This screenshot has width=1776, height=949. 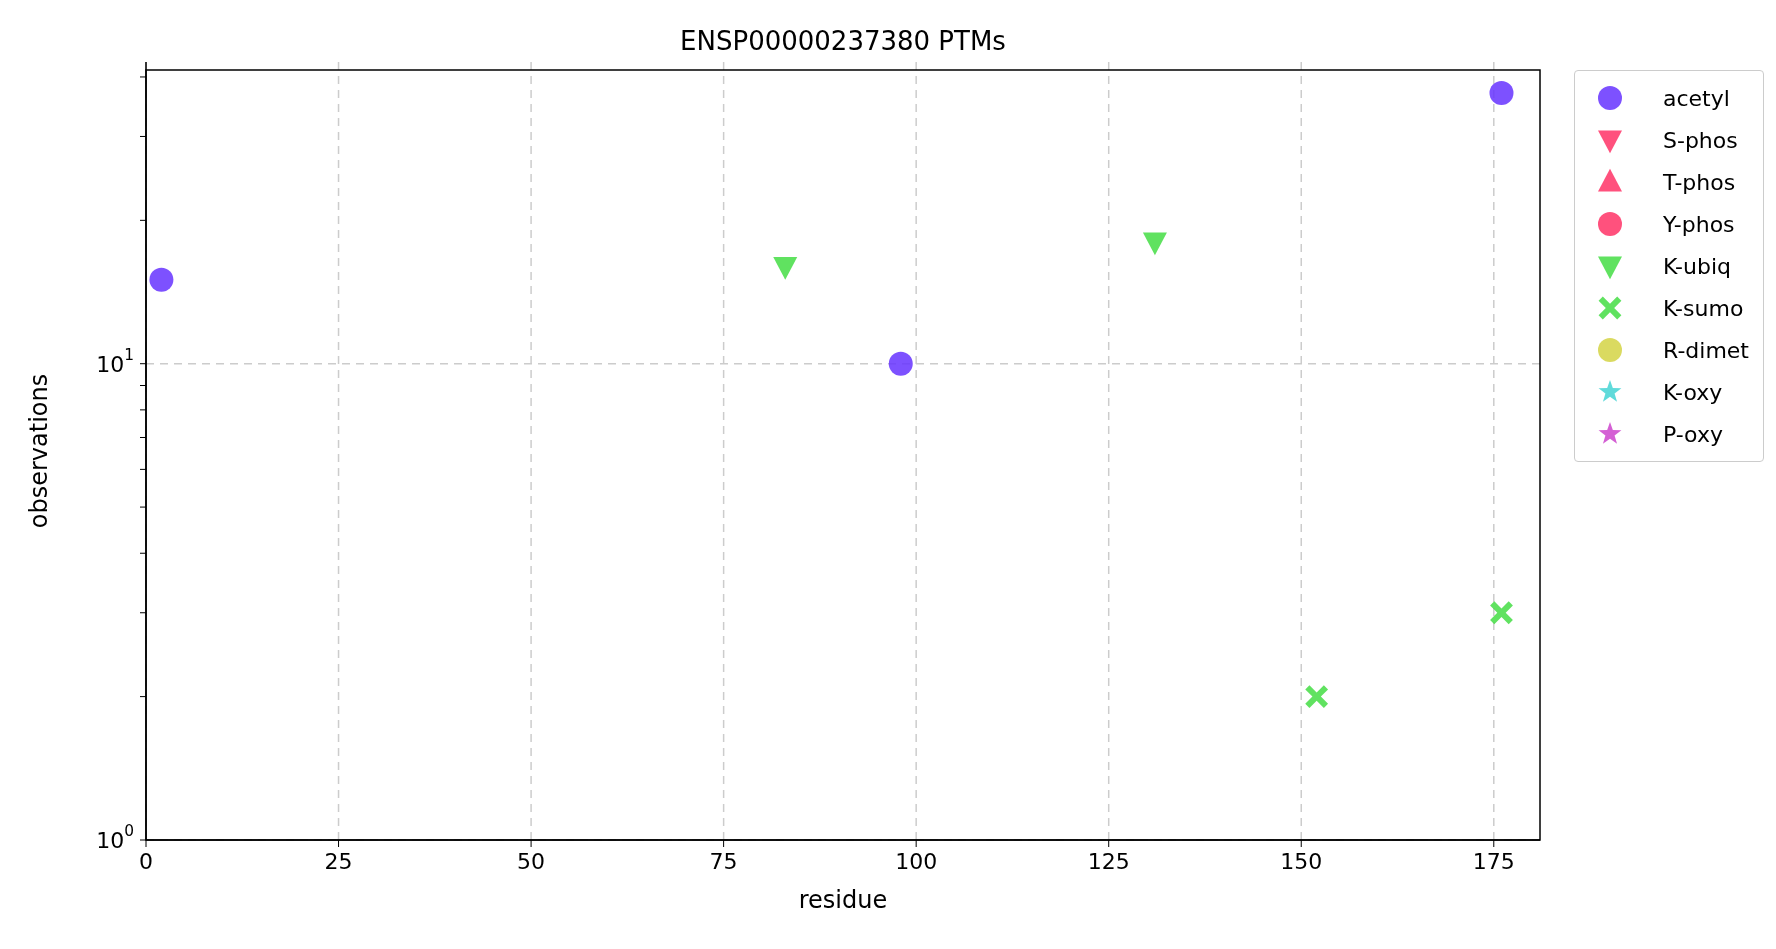 What do you see at coordinates (1493, 861) in the screenshot?
I see `x-tick-label: 175` at bounding box center [1493, 861].